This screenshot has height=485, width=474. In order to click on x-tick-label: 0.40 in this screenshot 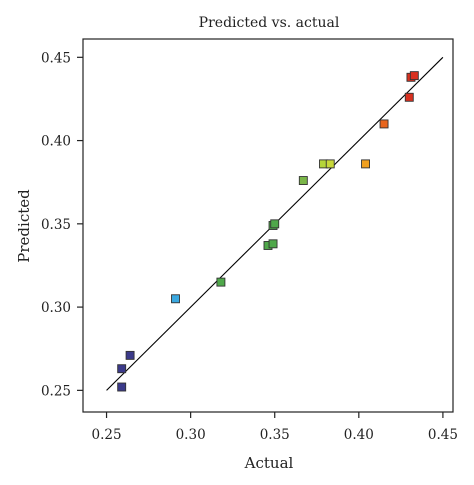, I will do `click(359, 435)`.